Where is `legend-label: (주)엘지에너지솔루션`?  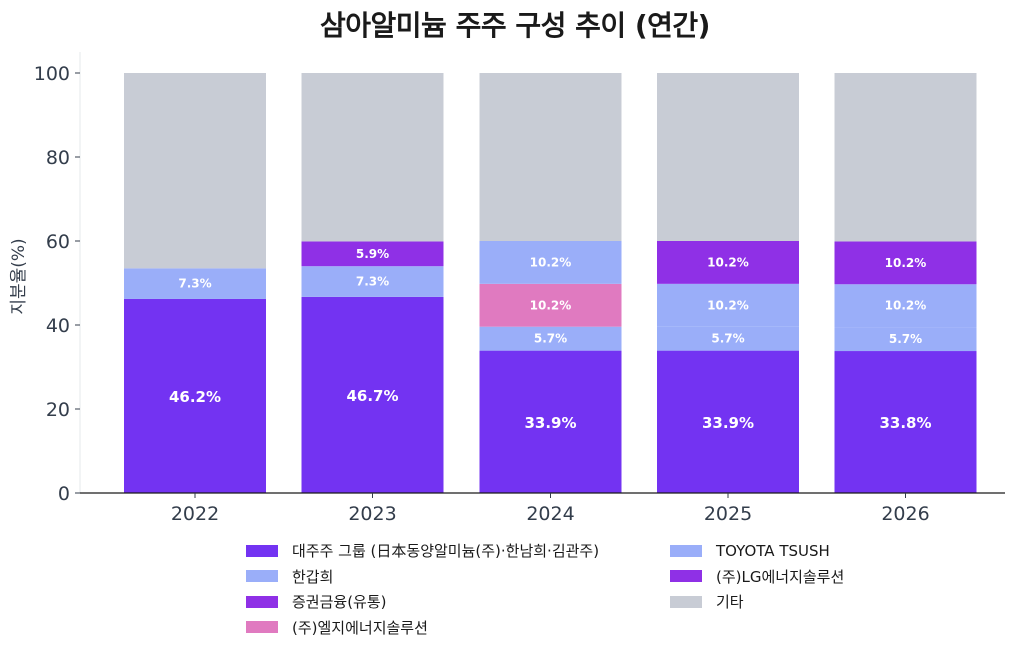
legend-label: (주)엘지에너지솔루션 is located at coordinates (360, 627).